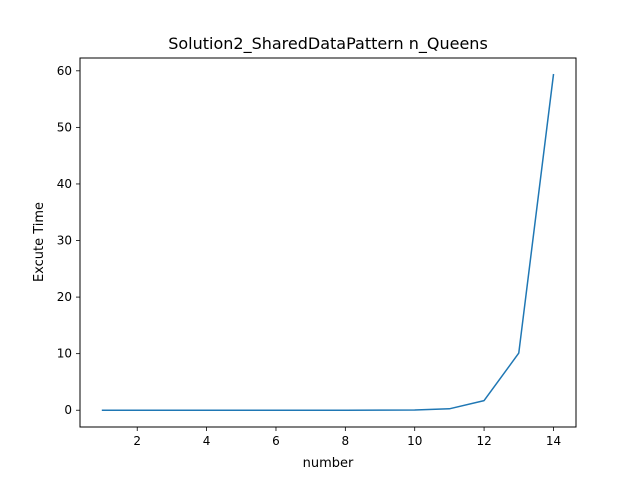 This screenshot has width=640, height=480. I want to click on x-tick-label: 6, so click(276, 441).